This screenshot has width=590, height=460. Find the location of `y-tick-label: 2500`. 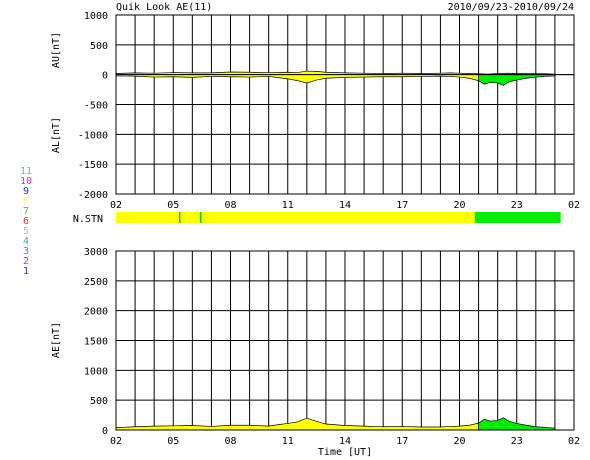

y-tick-label: 2500 is located at coordinates (96, 282).